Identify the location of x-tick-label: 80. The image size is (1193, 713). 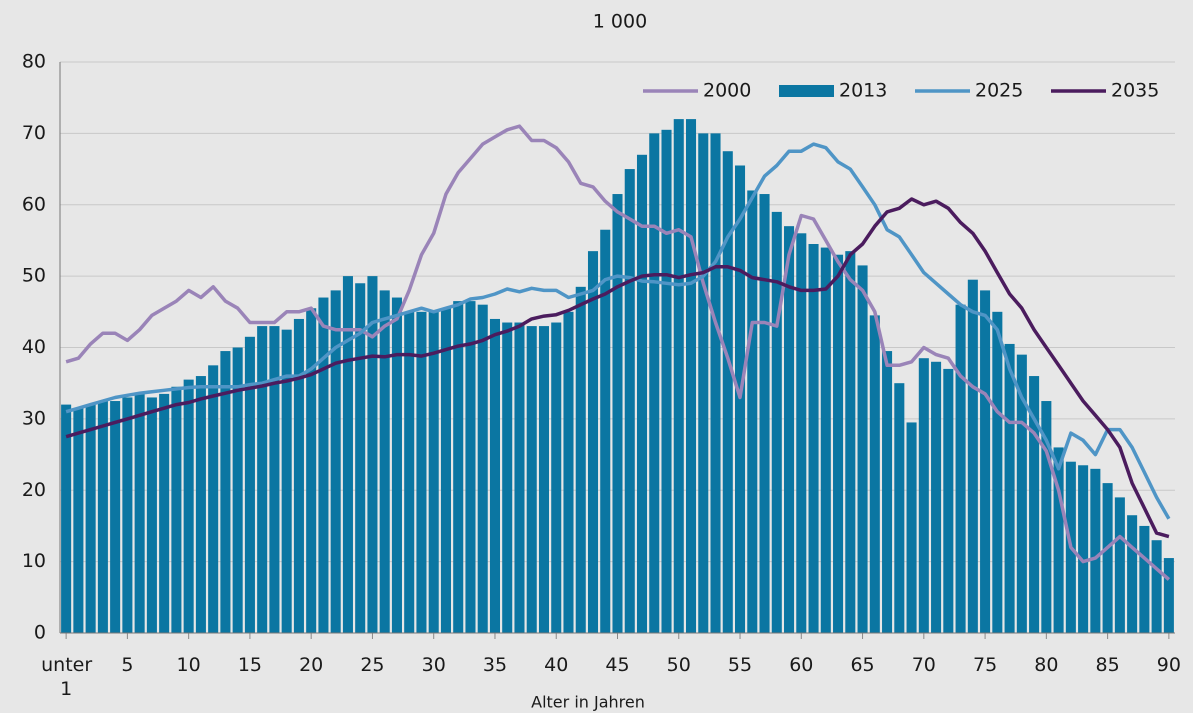
(1046, 665).